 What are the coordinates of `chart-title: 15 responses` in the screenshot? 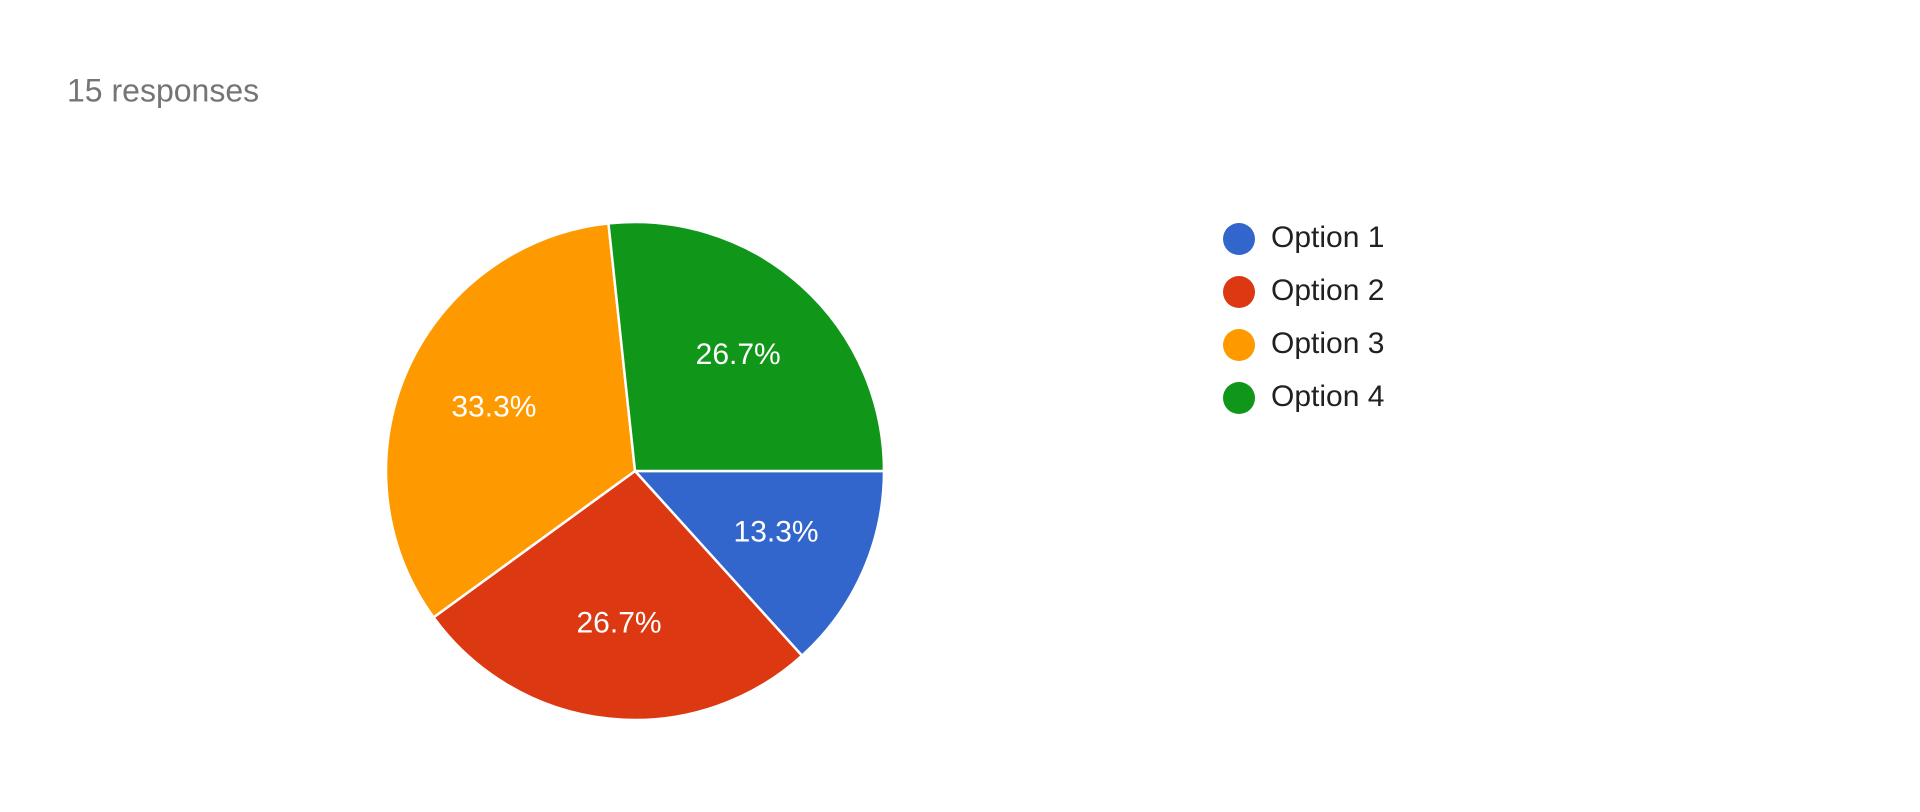 It's located at (163, 90).